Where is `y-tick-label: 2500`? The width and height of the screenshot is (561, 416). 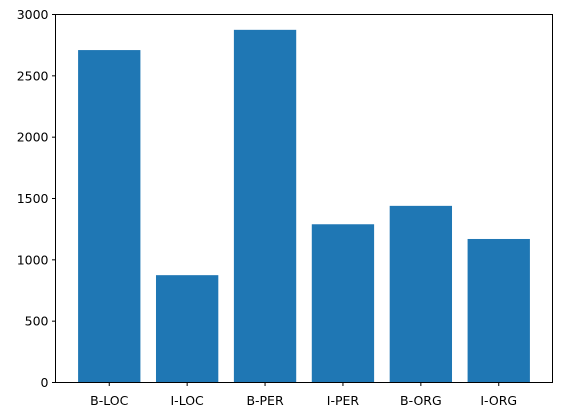 y-tick-label: 2500 is located at coordinates (33, 75).